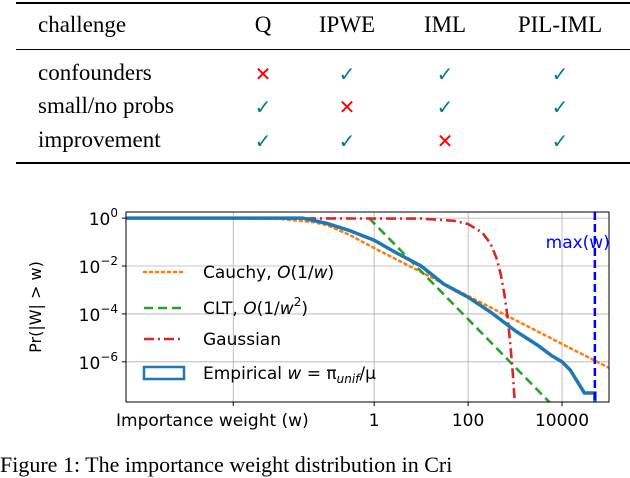 This screenshot has height=478, width=630. What do you see at coordinates (323, 3) in the screenshot?
I see `top-rule` at bounding box center [323, 3].